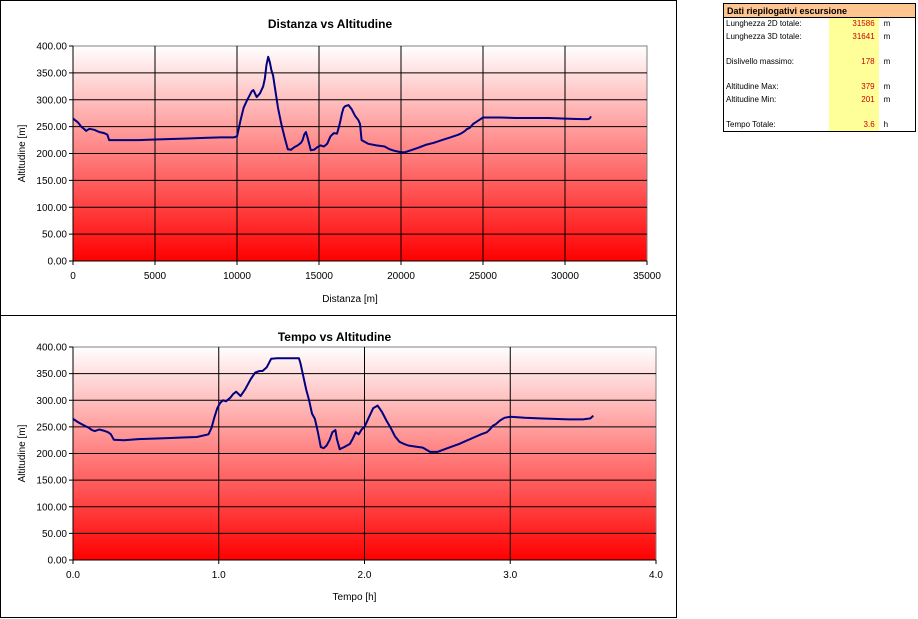 The width and height of the screenshot is (918, 619). I want to click on x-axis-label: Distanza [m], so click(350, 299).